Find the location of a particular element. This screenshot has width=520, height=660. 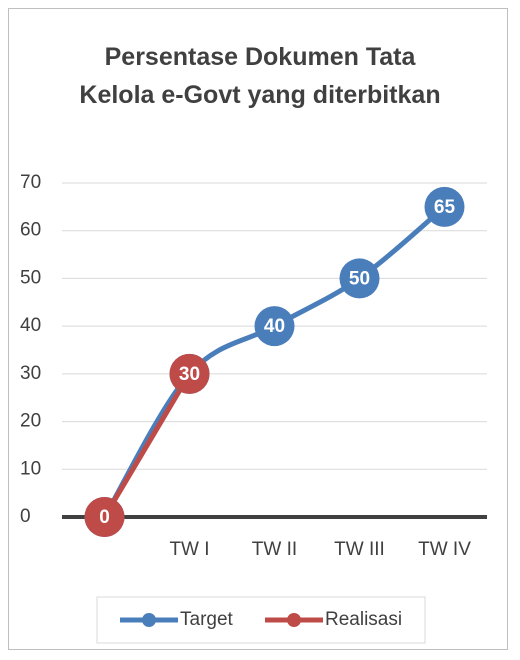

y-tick-label: 70 is located at coordinates (30, 182).